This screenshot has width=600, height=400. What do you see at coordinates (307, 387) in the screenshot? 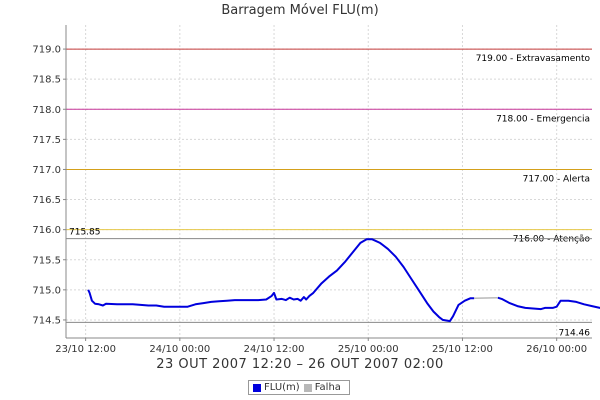
I see `legend-swatch-falha` at bounding box center [307, 387].